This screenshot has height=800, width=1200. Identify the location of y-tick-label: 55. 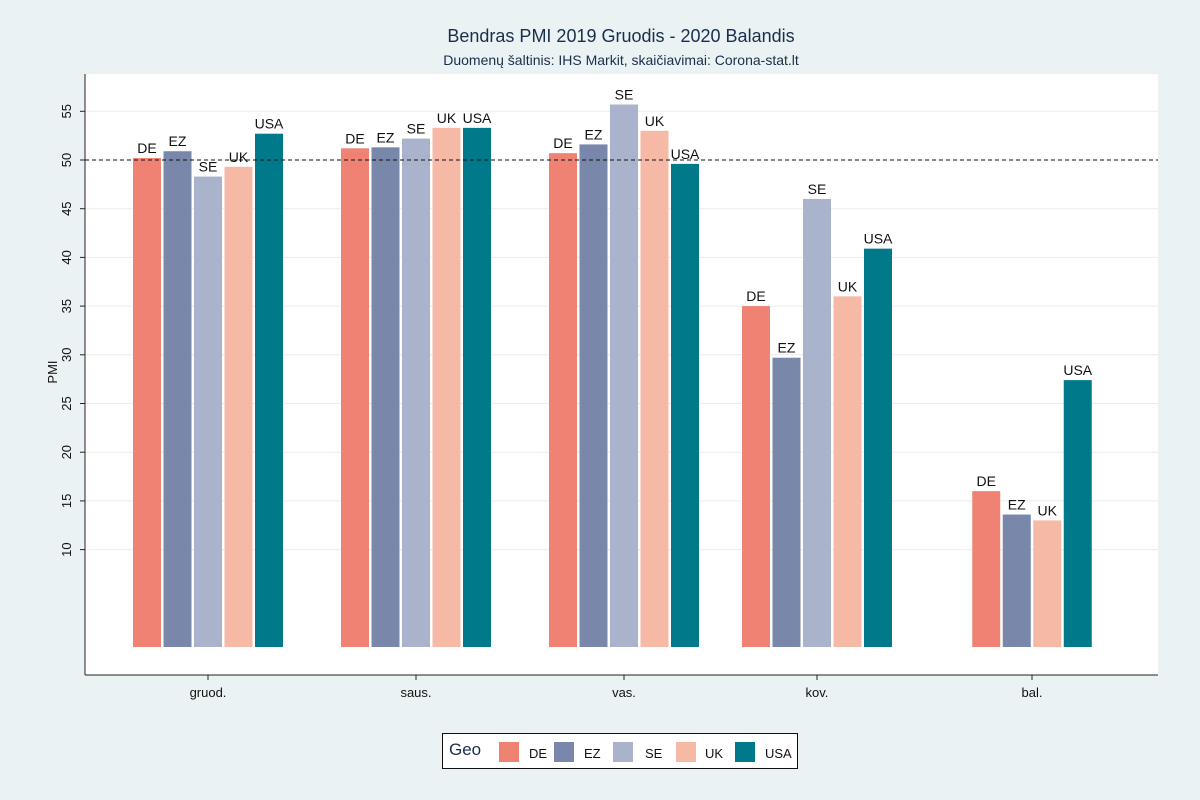
(66, 111).